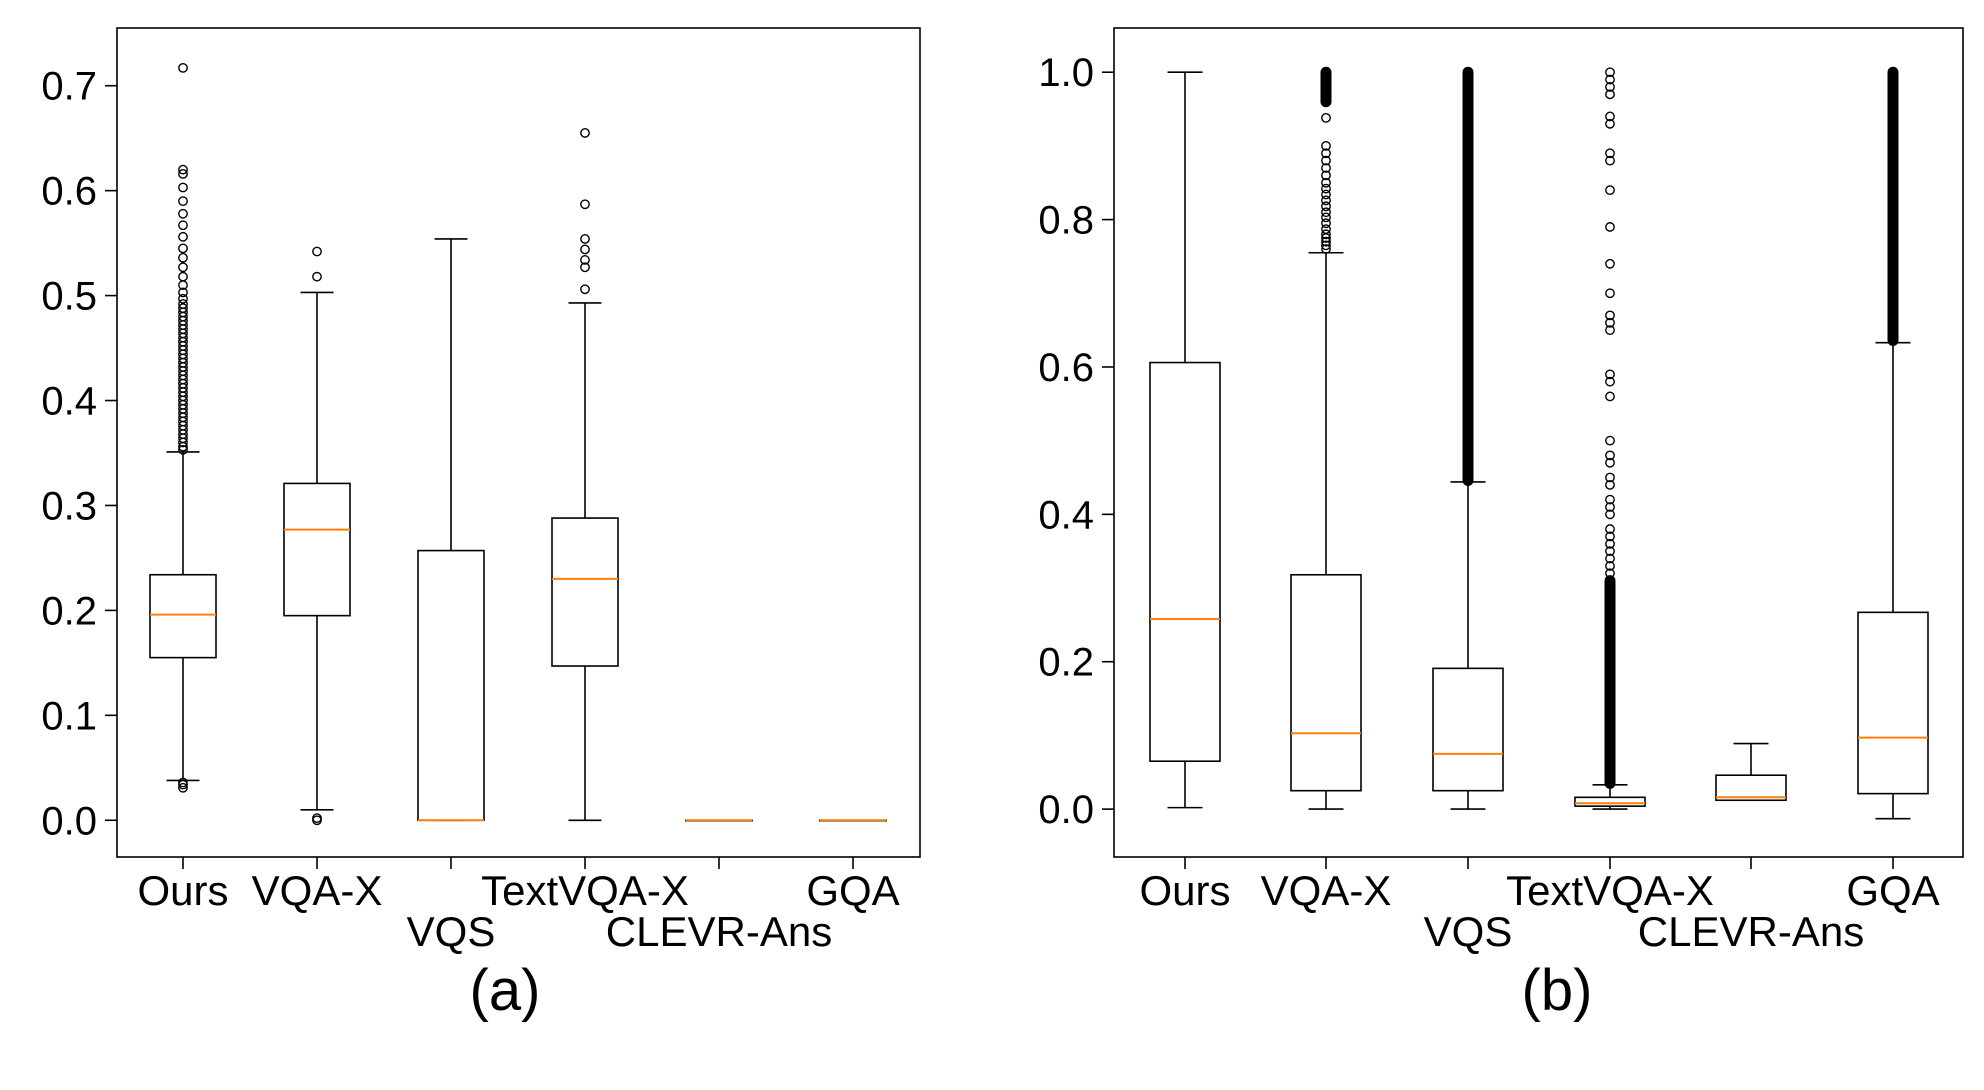 The image size is (1984, 1090). Describe the element at coordinates (1893, 467) in the screenshot. I see `box-gqa` at that location.